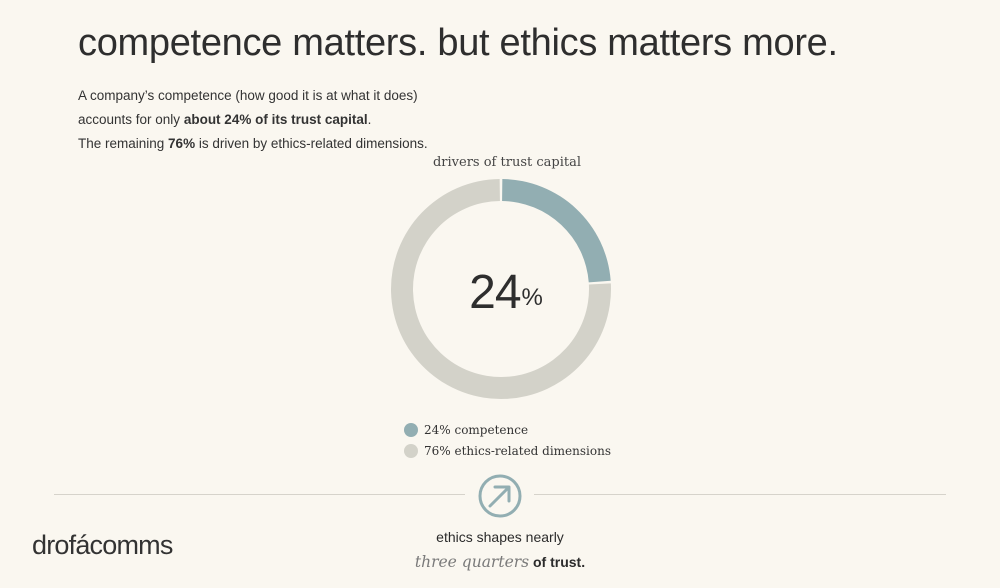 The width and height of the screenshot is (1000, 588). I want to click on tagline-emphasis: three quarters, so click(472, 562).